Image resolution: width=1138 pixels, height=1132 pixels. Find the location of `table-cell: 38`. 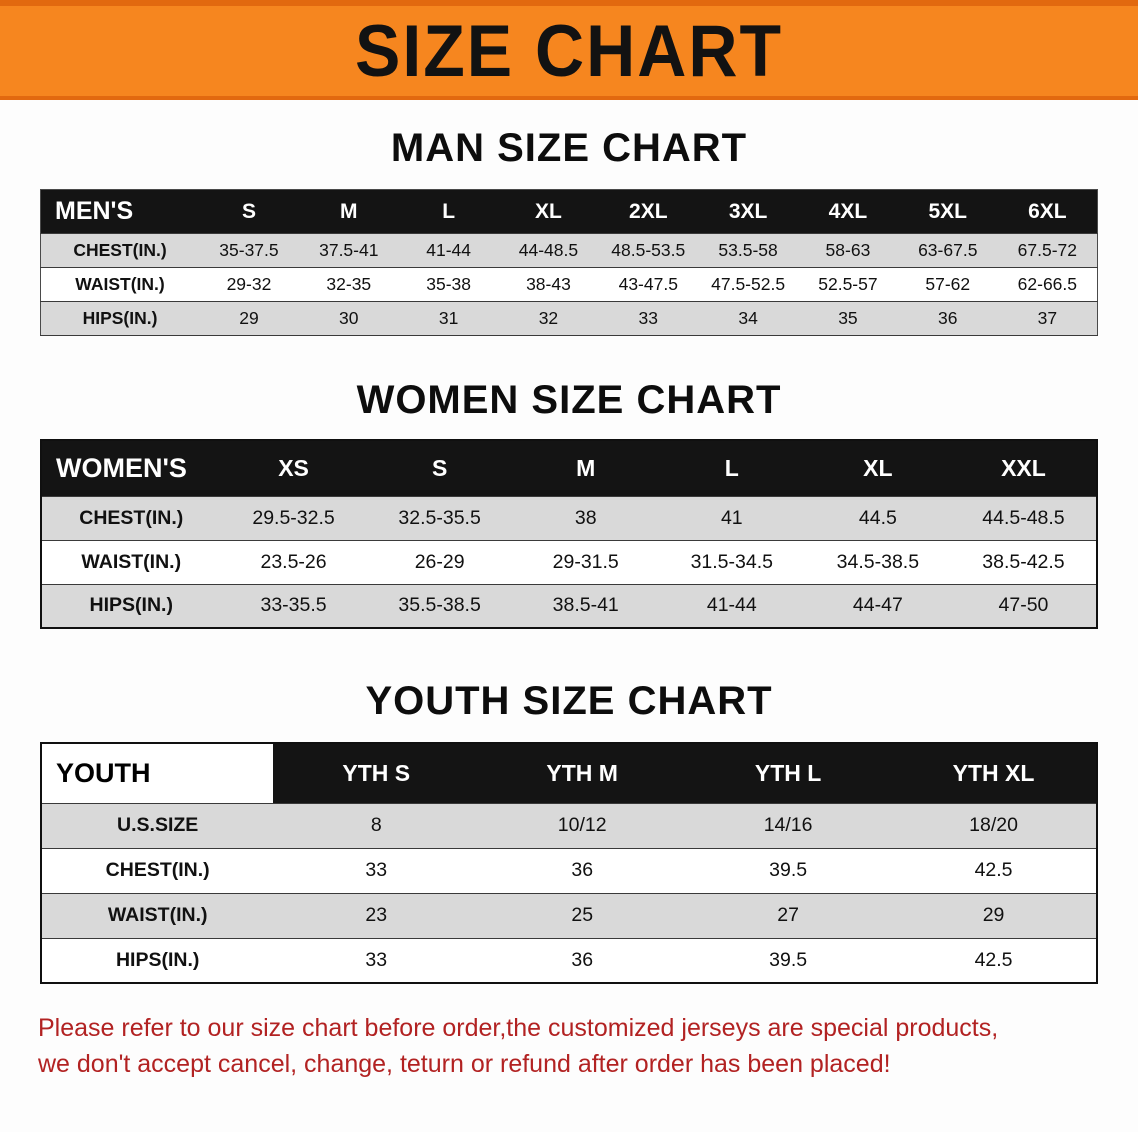

table-cell: 38 is located at coordinates (585, 518).